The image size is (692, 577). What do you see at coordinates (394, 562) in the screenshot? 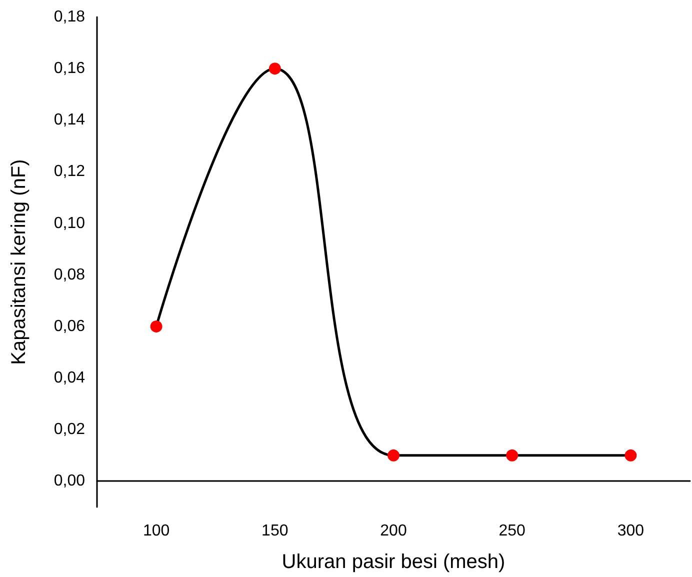
I see `x-axis-title: Ukuran pasir besi (mesh)` at bounding box center [394, 562].